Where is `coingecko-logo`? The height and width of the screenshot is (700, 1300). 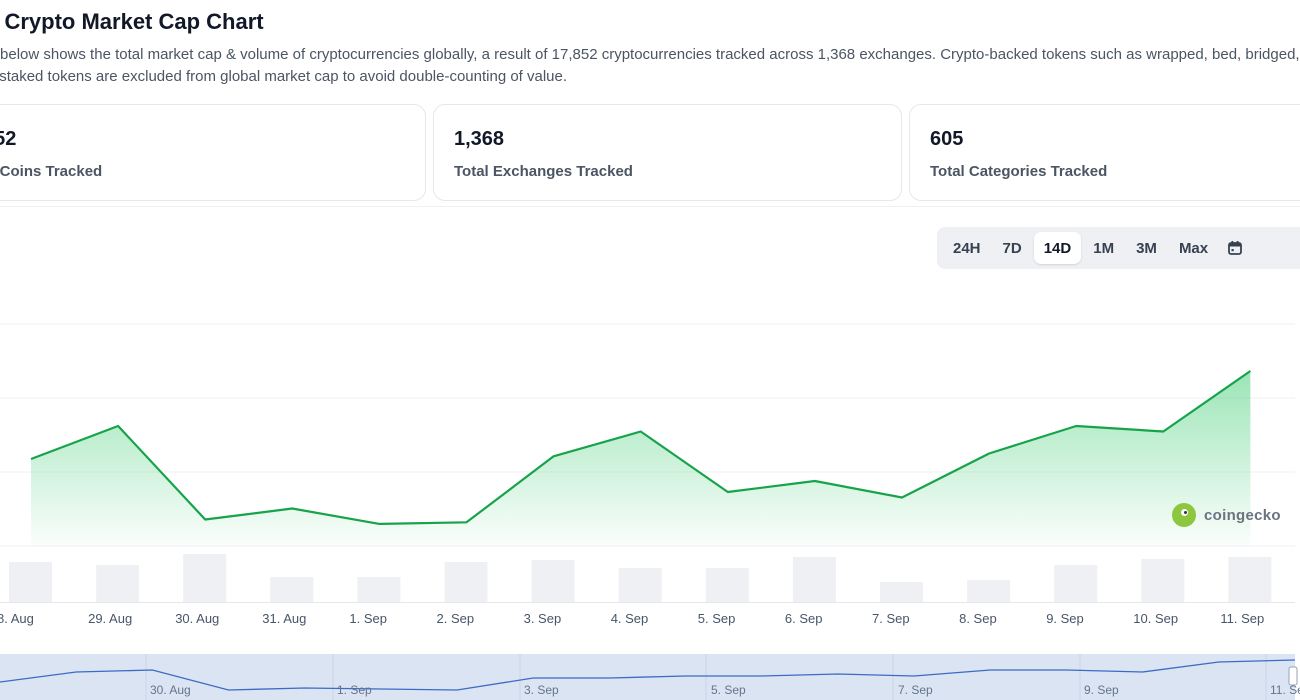
coingecko-logo is located at coordinates (1184, 515).